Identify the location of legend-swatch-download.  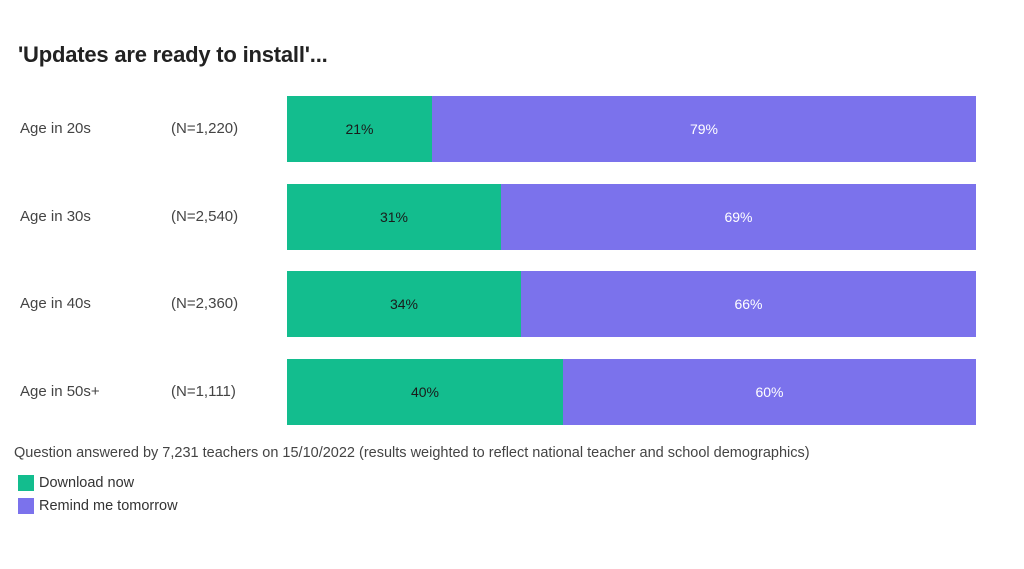
(26, 483).